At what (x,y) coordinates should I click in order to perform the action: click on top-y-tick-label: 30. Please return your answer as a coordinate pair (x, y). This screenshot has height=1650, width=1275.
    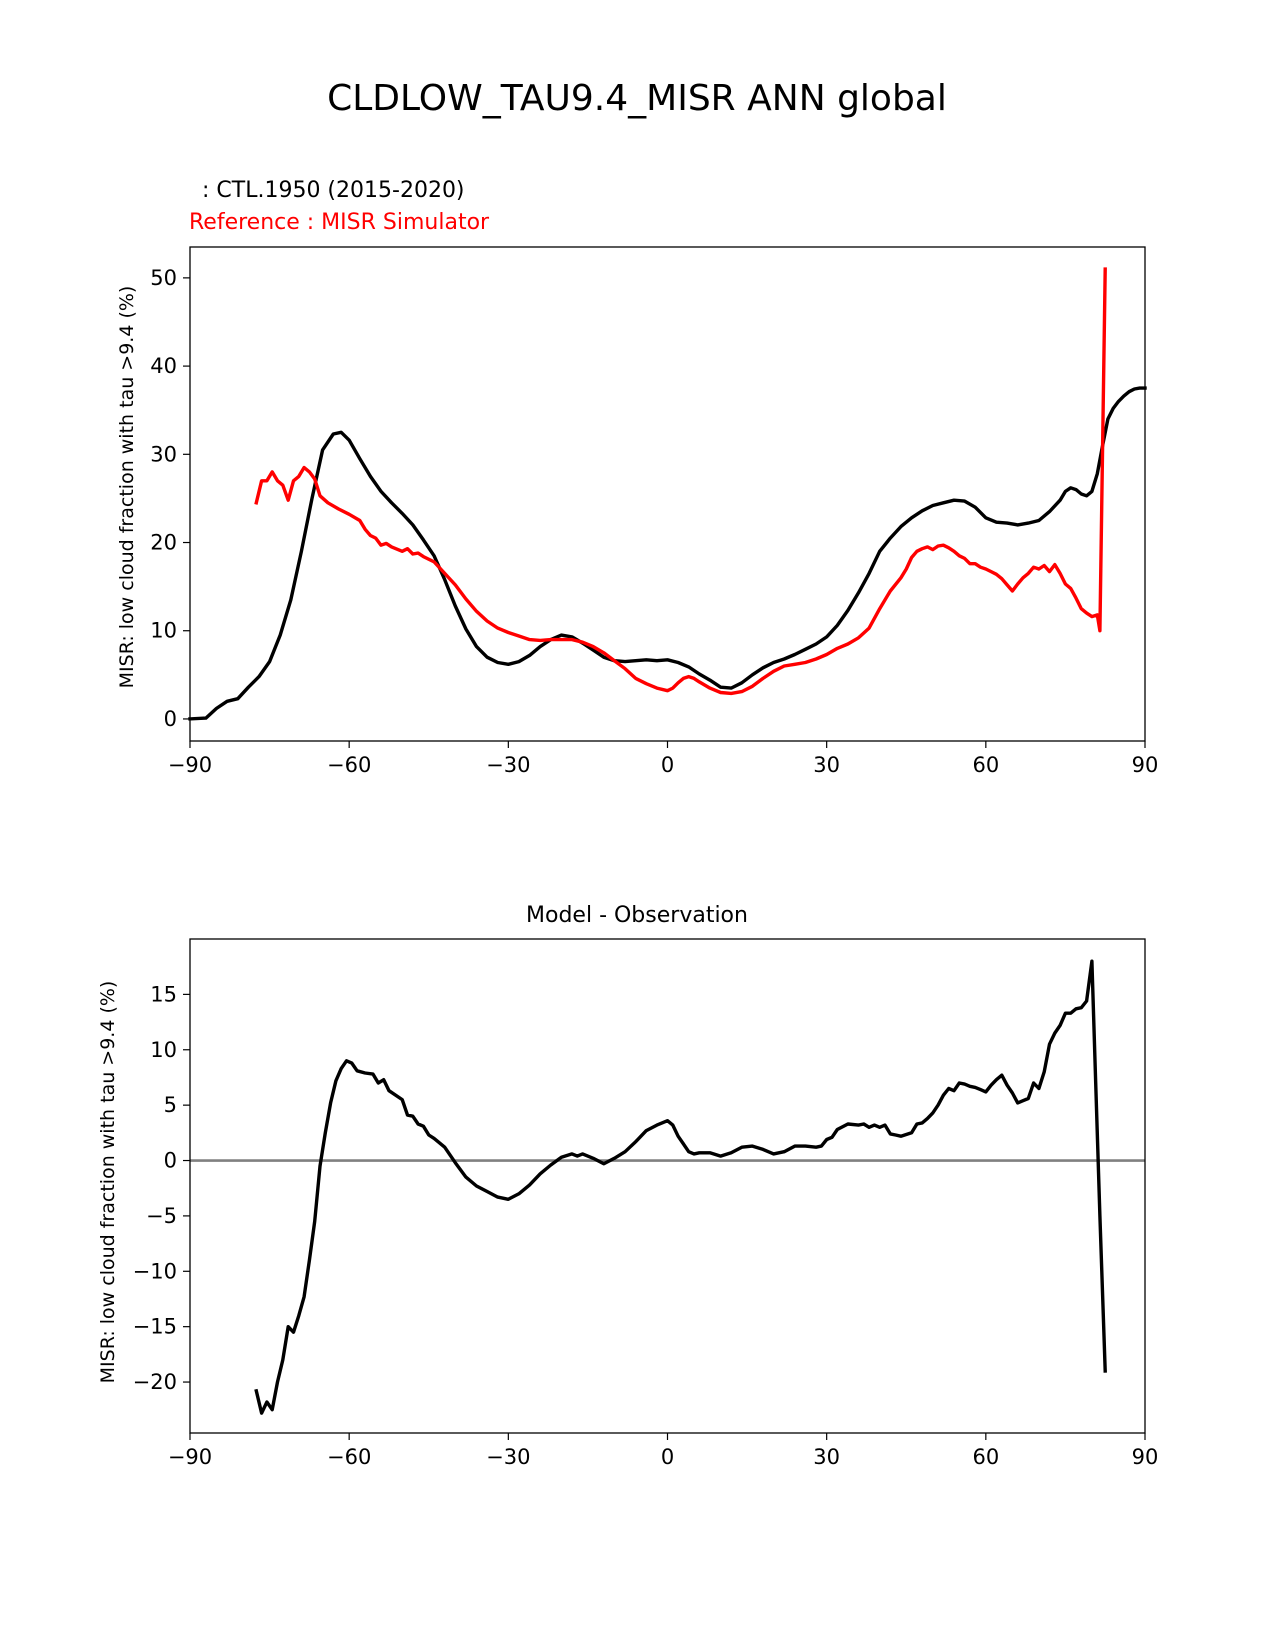
    Looking at the image, I should click on (163, 454).